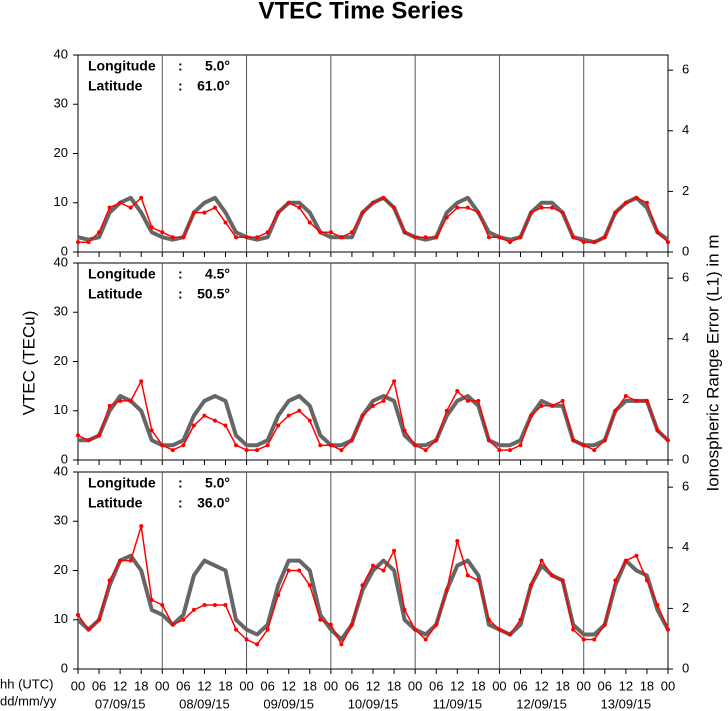  I want to click on x-axis-label: dd/mm/yy, so click(28, 700).